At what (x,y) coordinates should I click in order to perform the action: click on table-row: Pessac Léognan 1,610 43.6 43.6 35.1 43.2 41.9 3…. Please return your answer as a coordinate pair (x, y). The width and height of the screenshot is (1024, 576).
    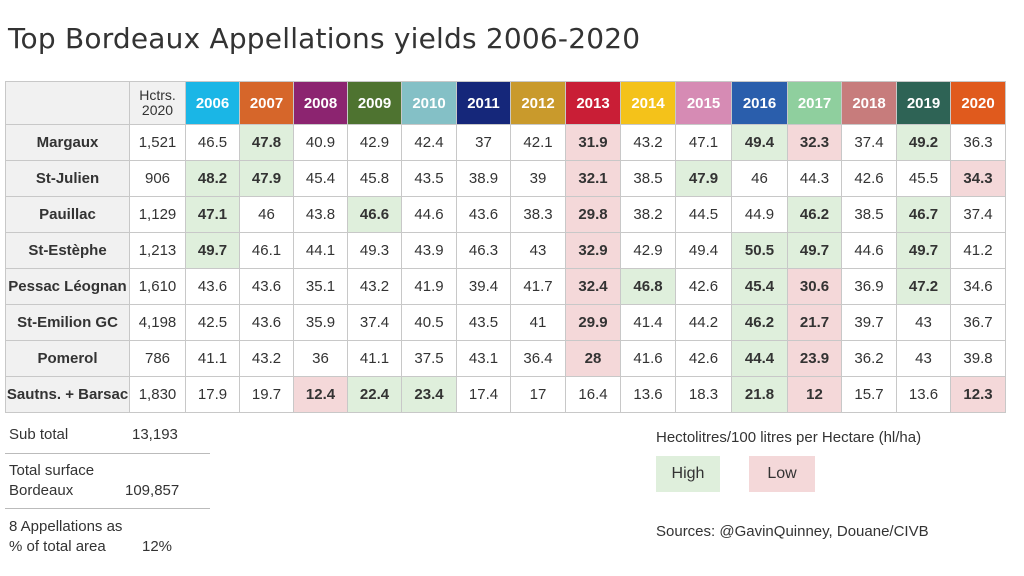
    Looking at the image, I should click on (505, 286).